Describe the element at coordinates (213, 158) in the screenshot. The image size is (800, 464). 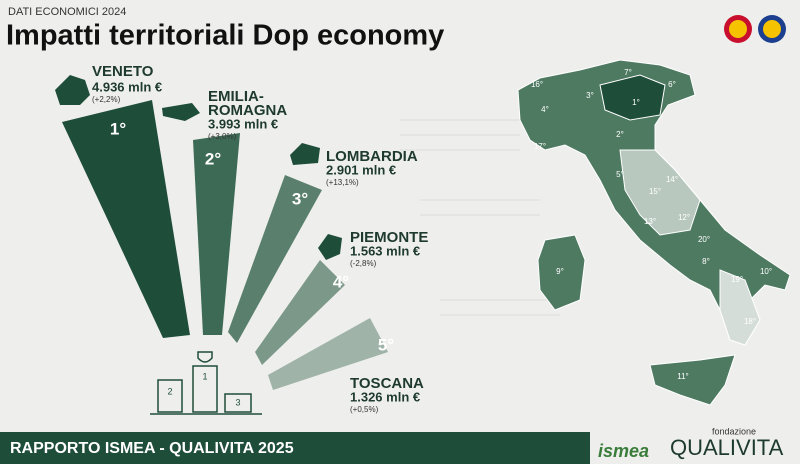
I see `rank: 2°` at that location.